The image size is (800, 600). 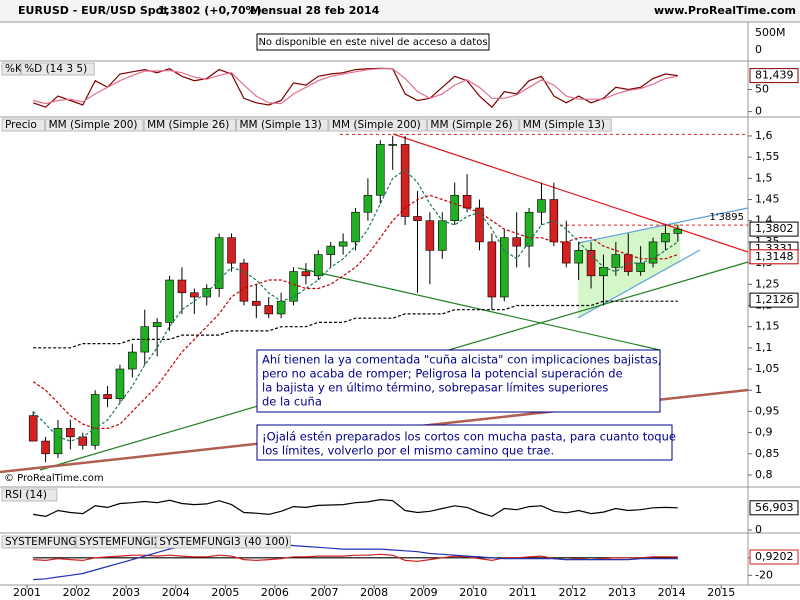 I want to click on x-tick-label: 2001, so click(x=27, y=592).